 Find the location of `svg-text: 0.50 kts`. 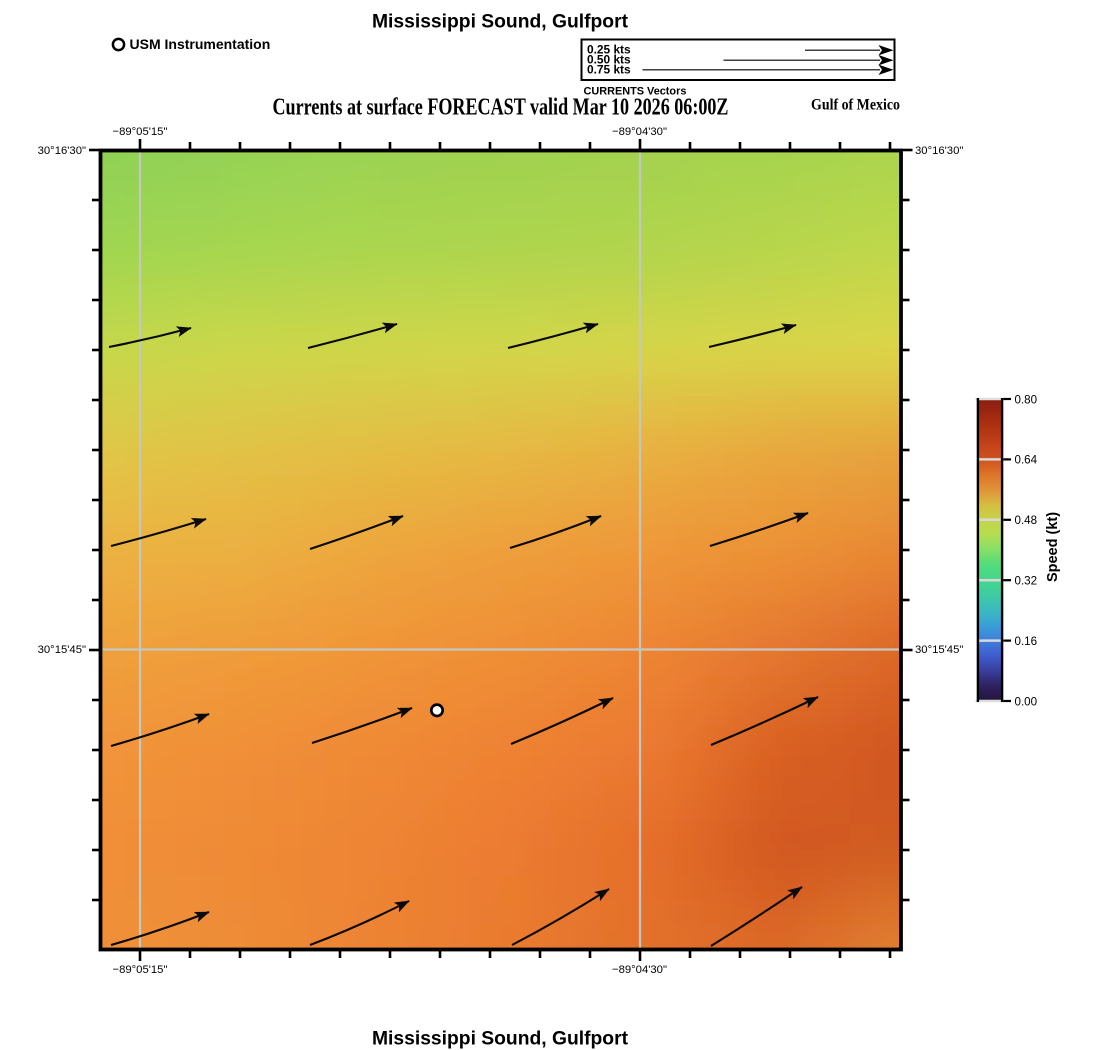

svg-text: 0.50 kts is located at coordinates (609, 60).